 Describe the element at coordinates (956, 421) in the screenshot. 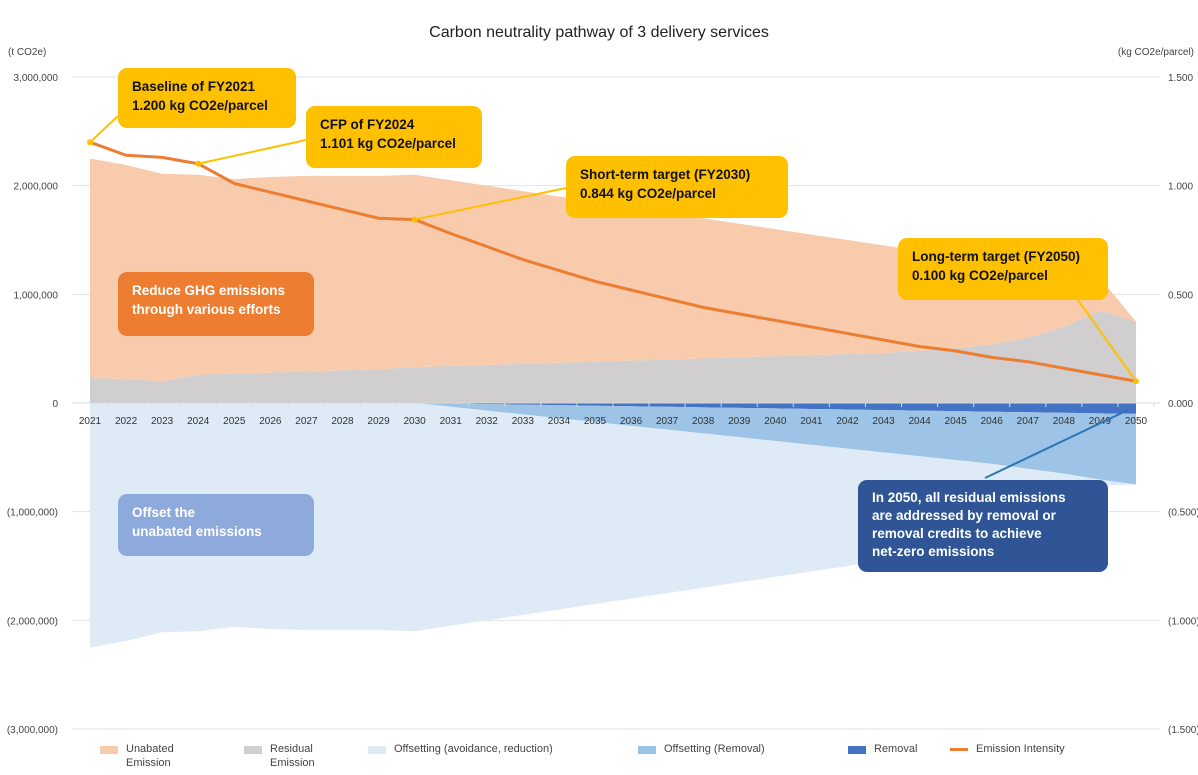

I see `x-tick-label: 2045` at that location.